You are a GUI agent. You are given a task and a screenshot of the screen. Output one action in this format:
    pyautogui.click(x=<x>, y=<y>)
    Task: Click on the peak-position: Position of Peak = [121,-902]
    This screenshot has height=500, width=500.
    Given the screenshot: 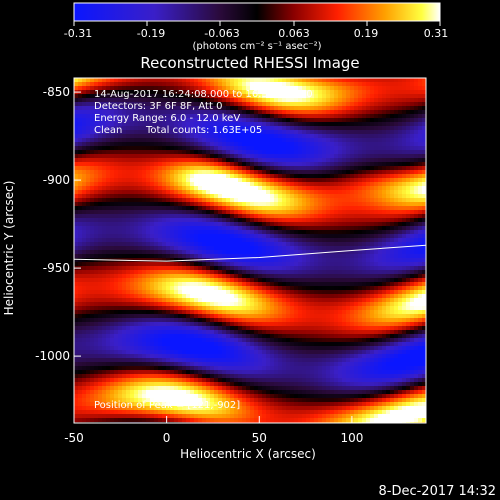 What is the action you would take?
    pyautogui.click(x=167, y=405)
    